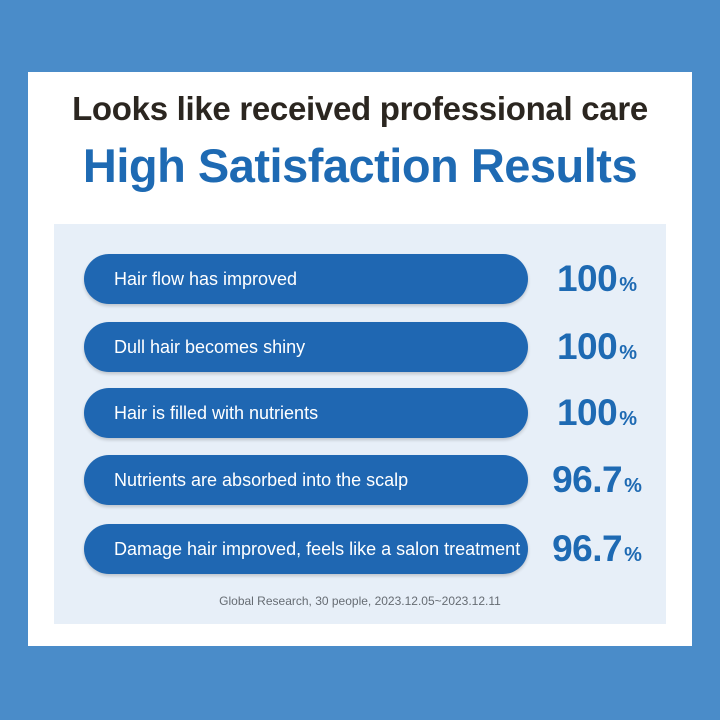  I want to click on result-label: Dull hair becomes shiny, so click(306, 347).